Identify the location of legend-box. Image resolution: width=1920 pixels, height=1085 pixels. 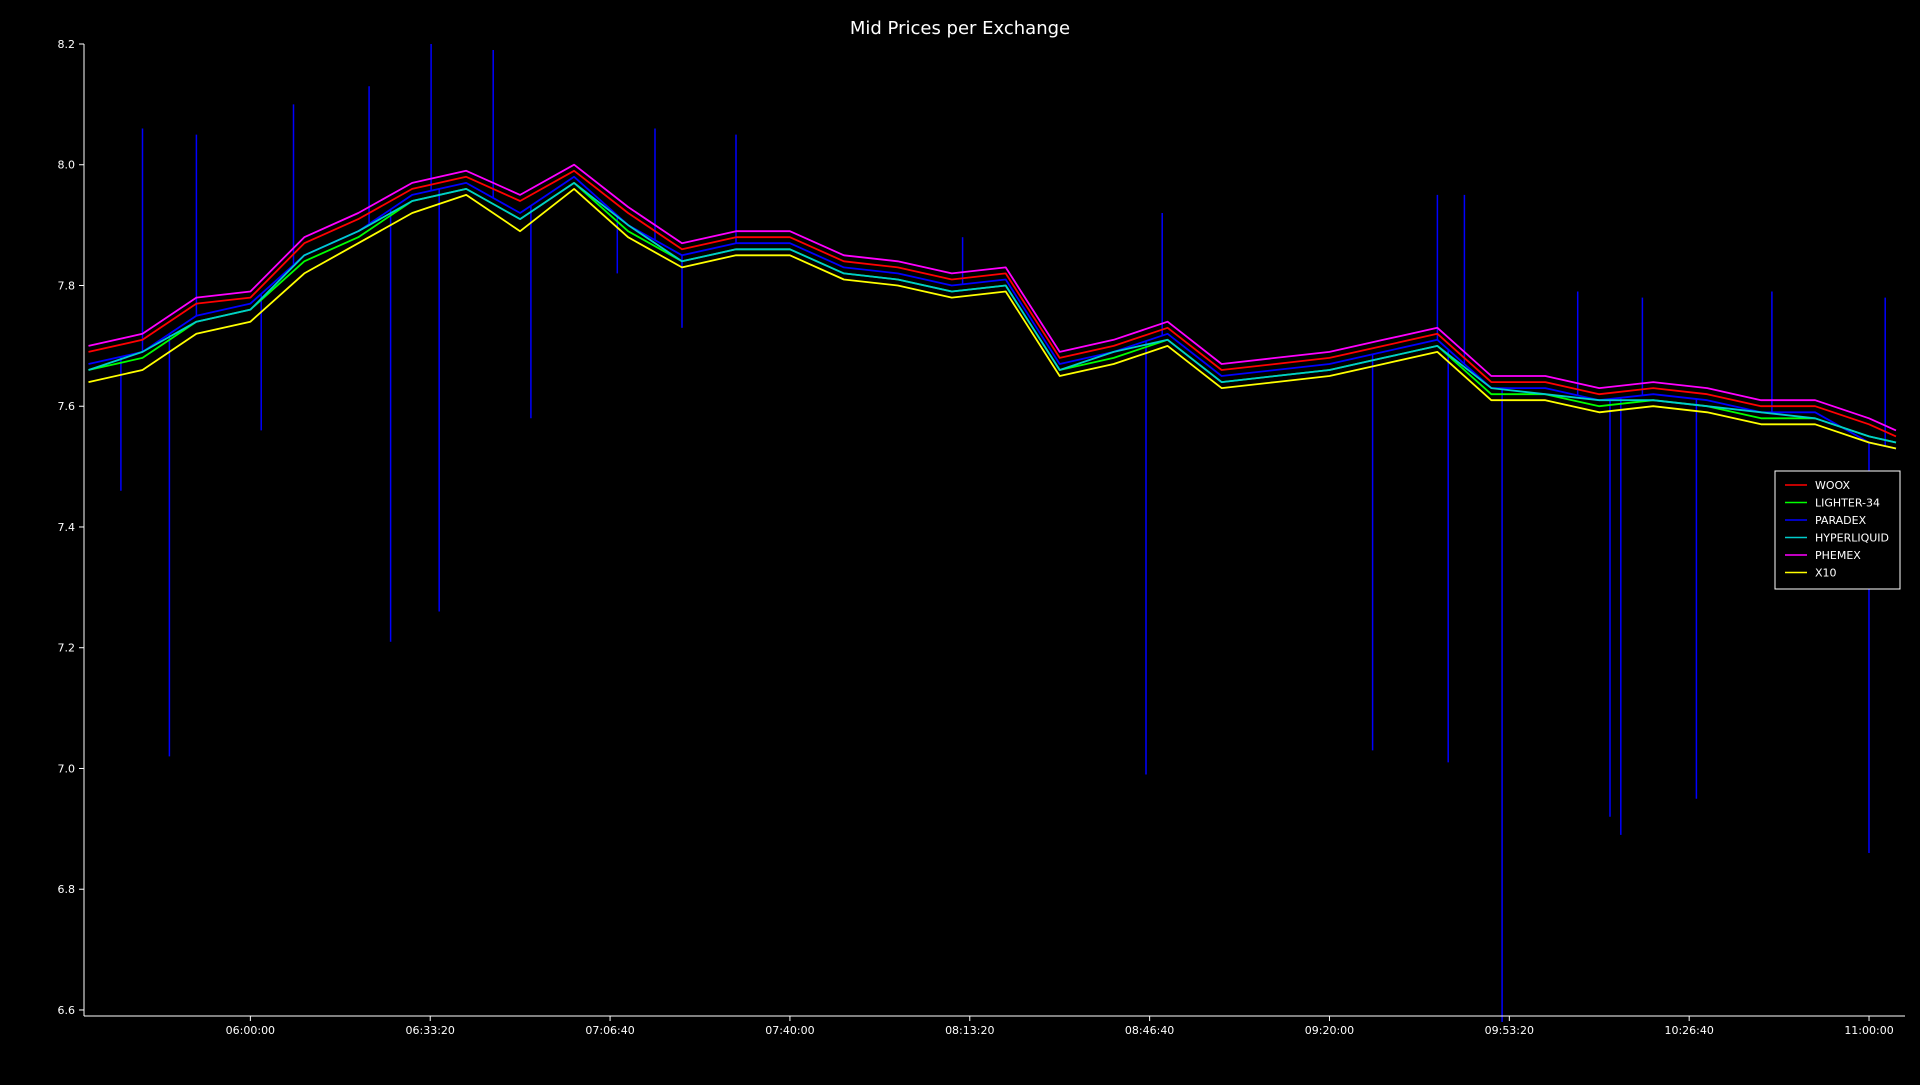
(1837, 530).